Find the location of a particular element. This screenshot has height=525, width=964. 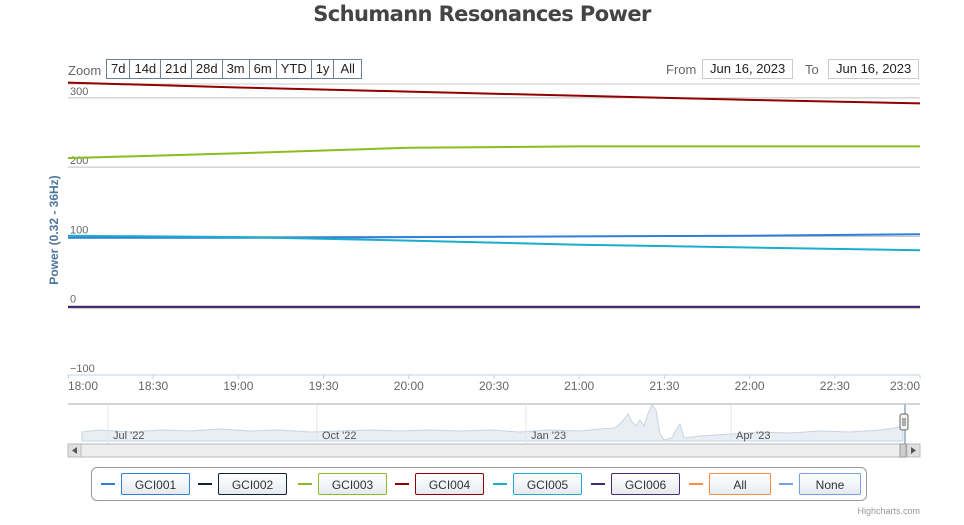

zoom-button-28d: 28d is located at coordinates (207, 69).